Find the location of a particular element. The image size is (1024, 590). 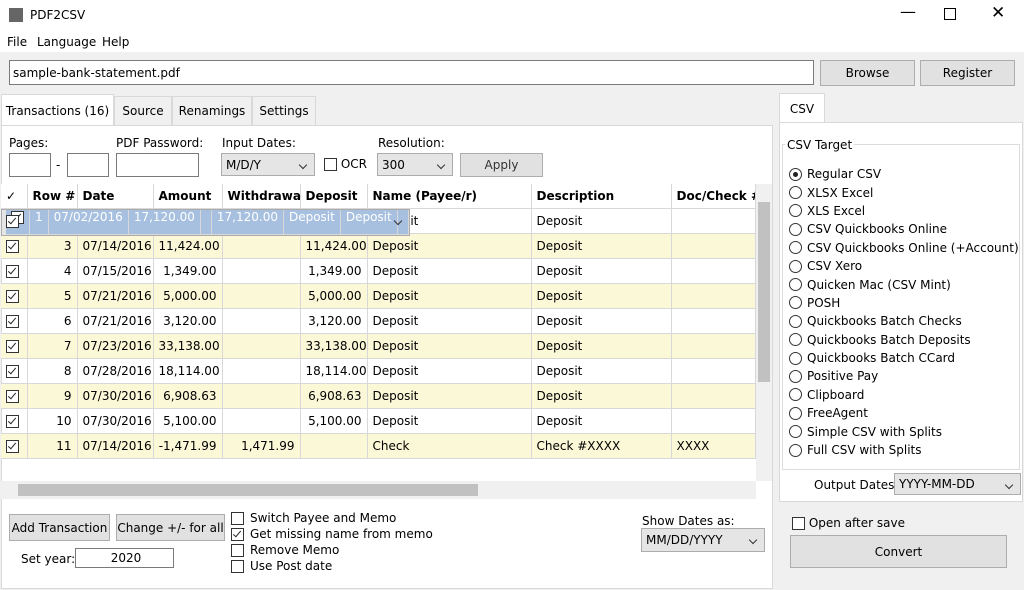

target-radio: XLS Excel is located at coordinates (904, 211).